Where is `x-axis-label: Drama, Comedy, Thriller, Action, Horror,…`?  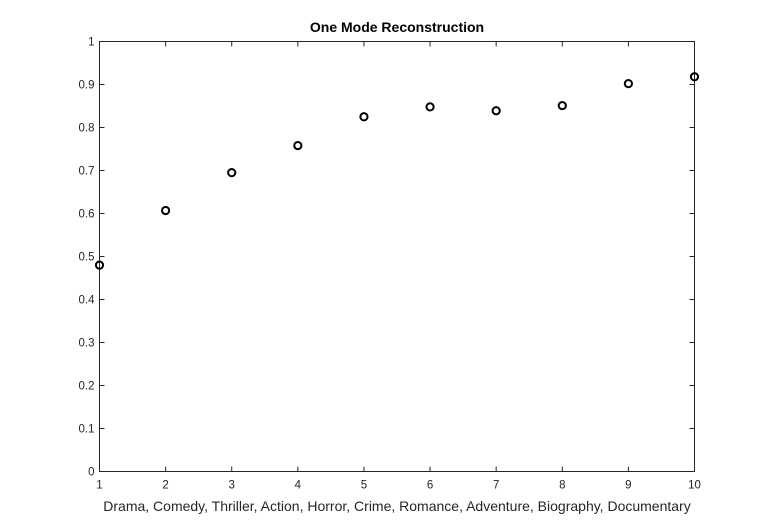 x-axis-label: Drama, Comedy, Thriller, Action, Horror,… is located at coordinates (396, 506).